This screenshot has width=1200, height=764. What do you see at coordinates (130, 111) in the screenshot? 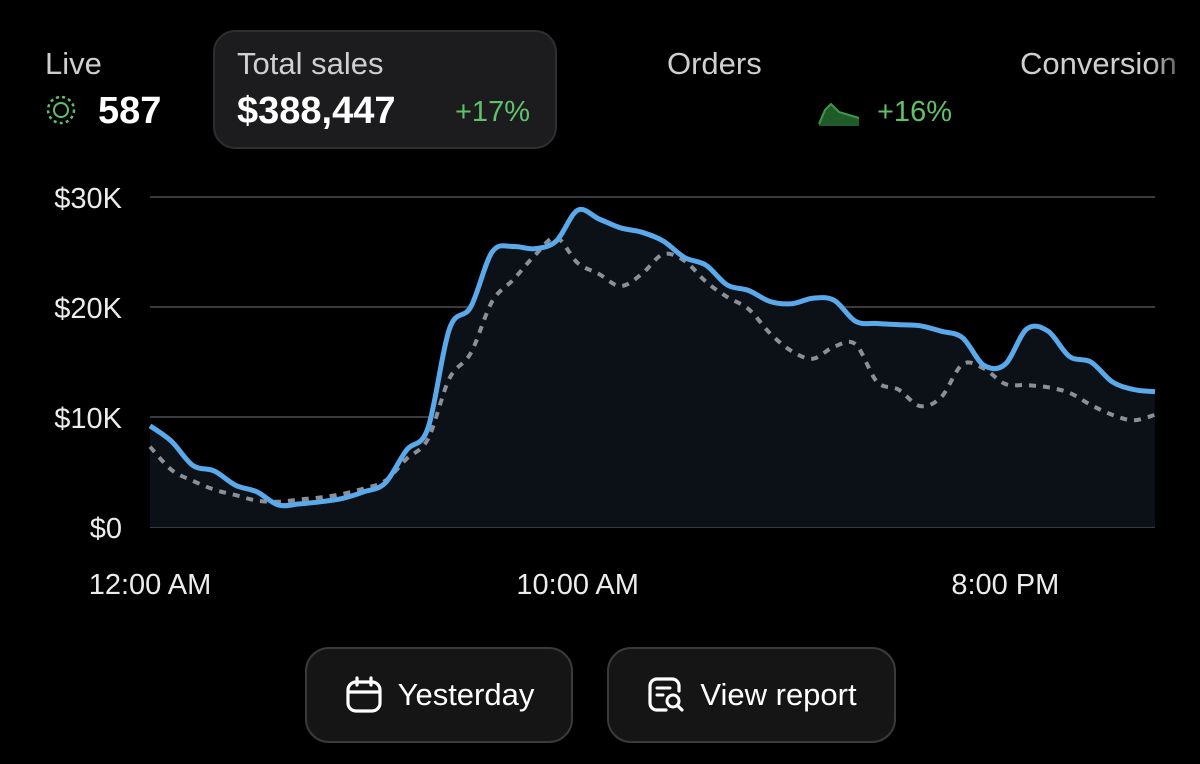
I see `live-visitors-count: 587` at bounding box center [130, 111].